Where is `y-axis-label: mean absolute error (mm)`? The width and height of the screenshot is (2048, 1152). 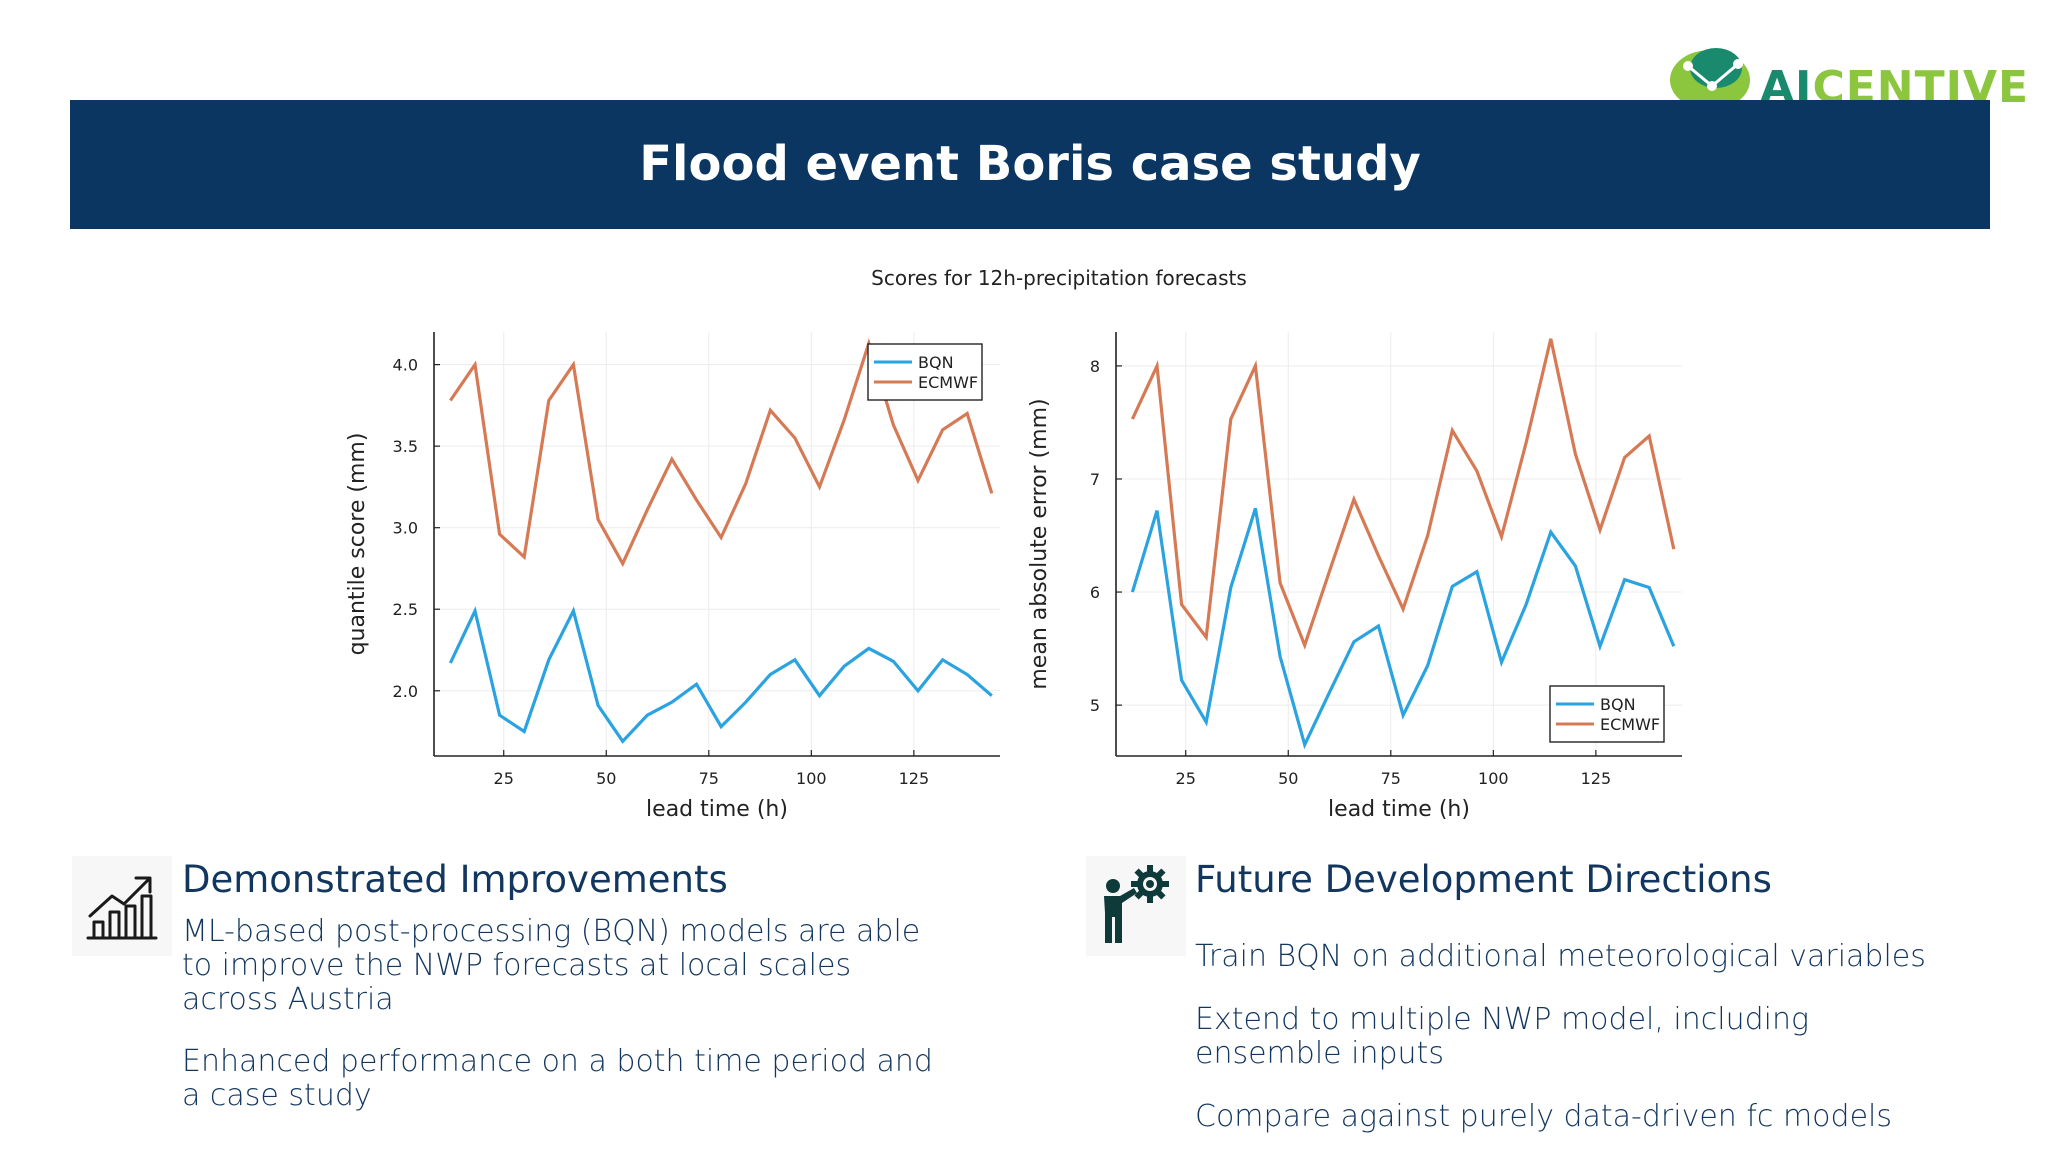 y-axis-label: mean absolute error (mm) is located at coordinates (1039, 543).